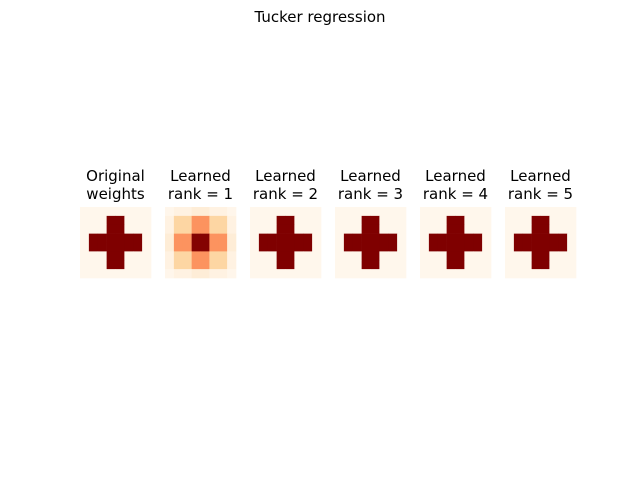  What do you see at coordinates (200, 194) in the screenshot?
I see `panel-title-line-2: rank = 1` at bounding box center [200, 194].